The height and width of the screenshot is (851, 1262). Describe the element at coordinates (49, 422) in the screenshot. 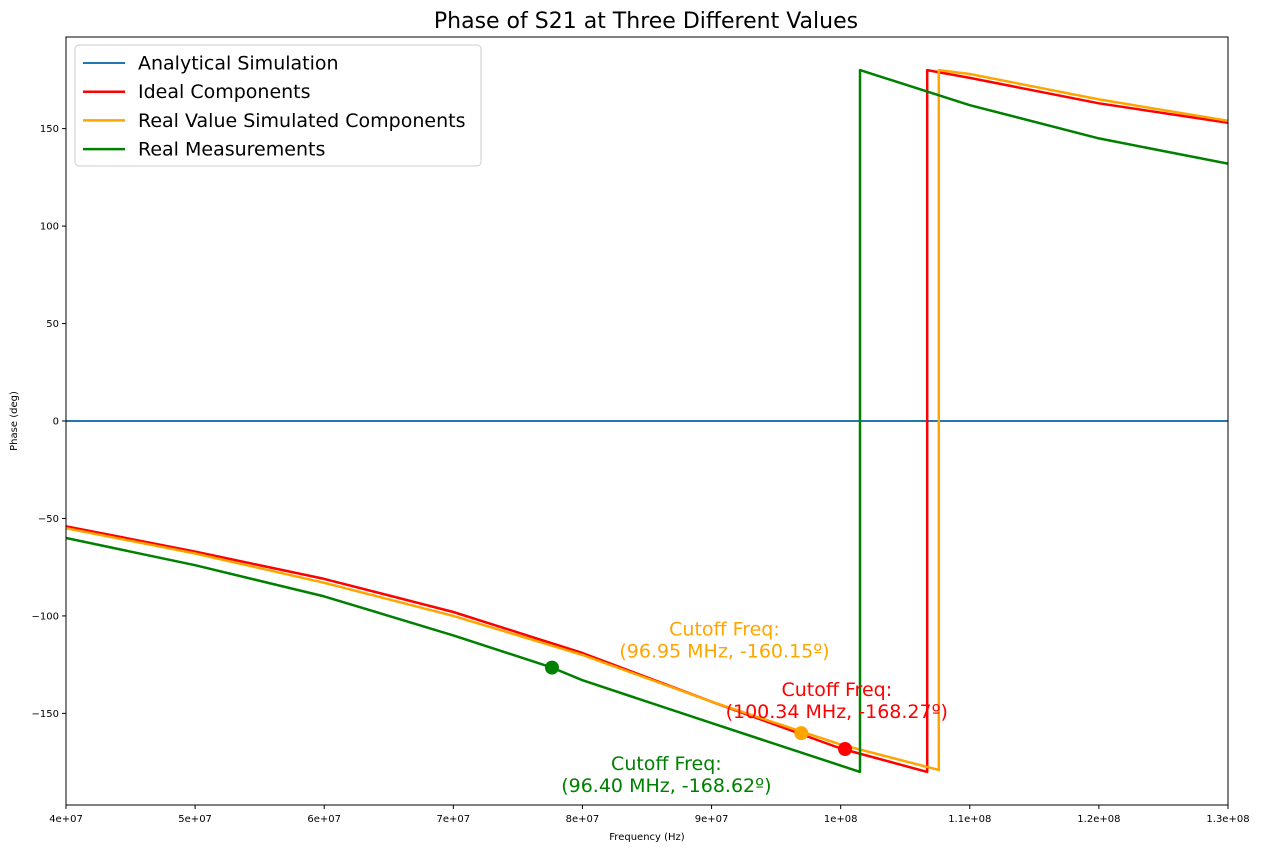

I see `y-axis: −150 −100 −50 0 50 100 150` at that location.